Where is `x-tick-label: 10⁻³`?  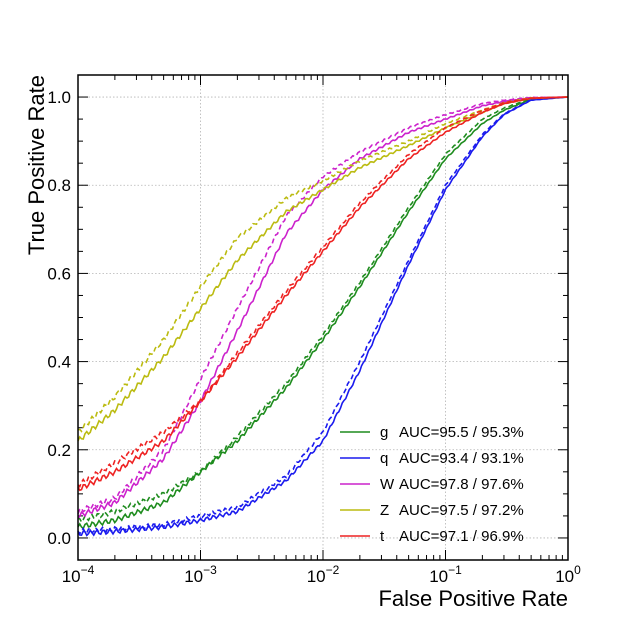
x-tick-label: 10⁻³ is located at coordinates (200, 574).